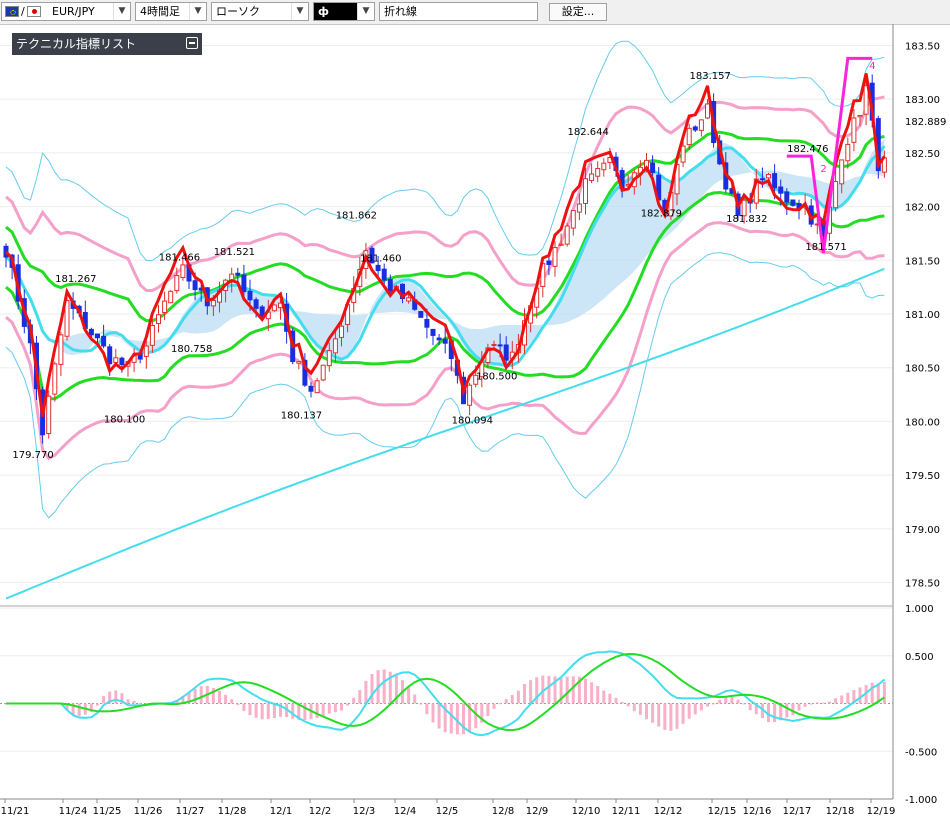 The height and width of the screenshot is (821, 950). I want to click on zigzag-label: 4, so click(872, 66).